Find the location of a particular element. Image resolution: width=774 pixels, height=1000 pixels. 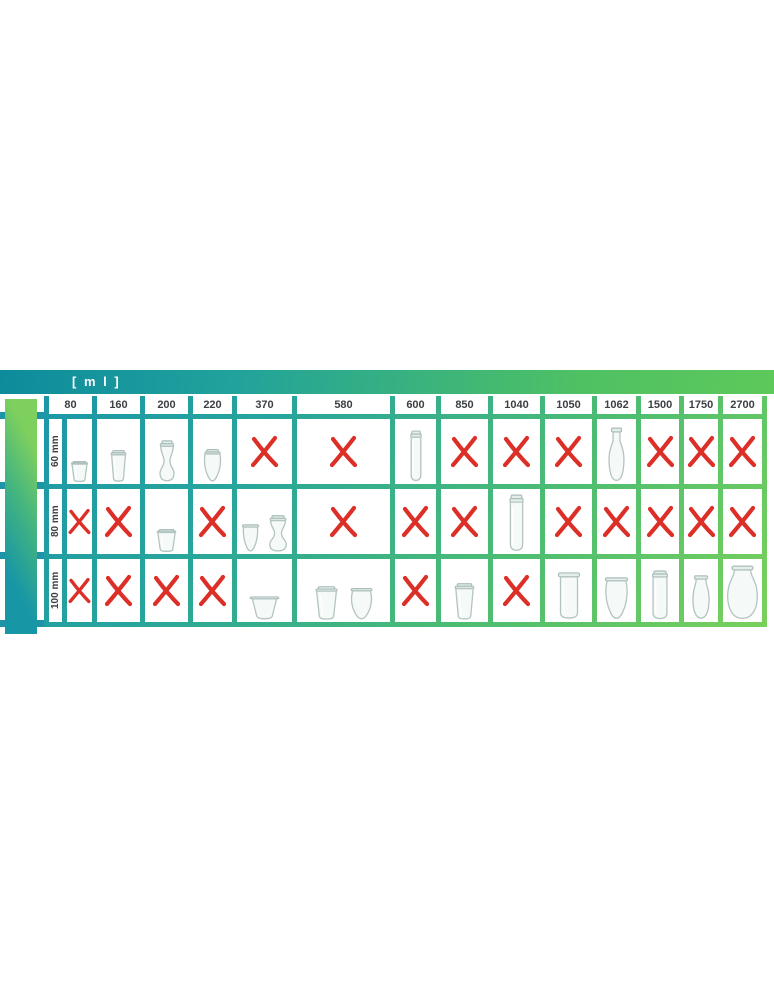

cell-80mm-220ml is located at coordinates (212, 521).